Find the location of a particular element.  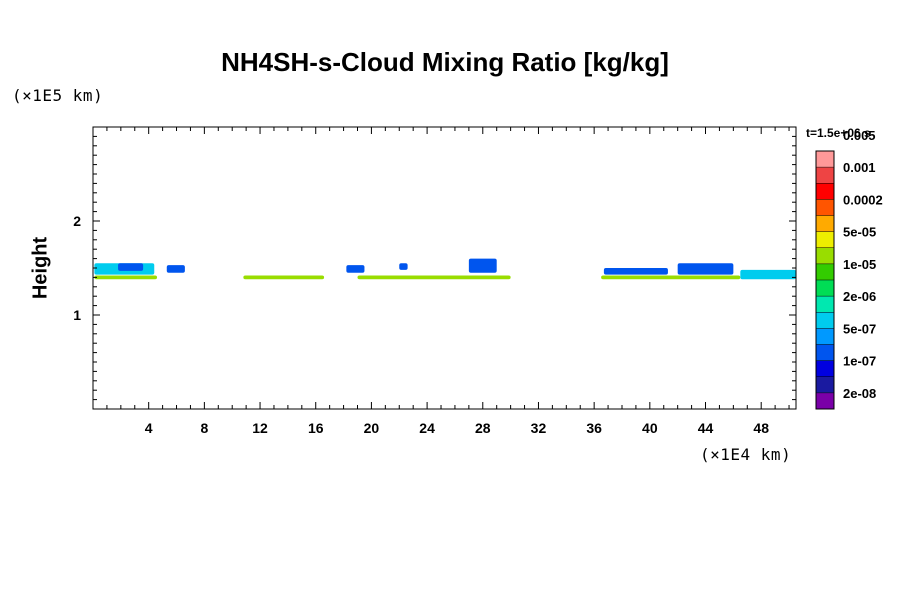

colorbar-label: 2e-06 is located at coordinates (859, 296).